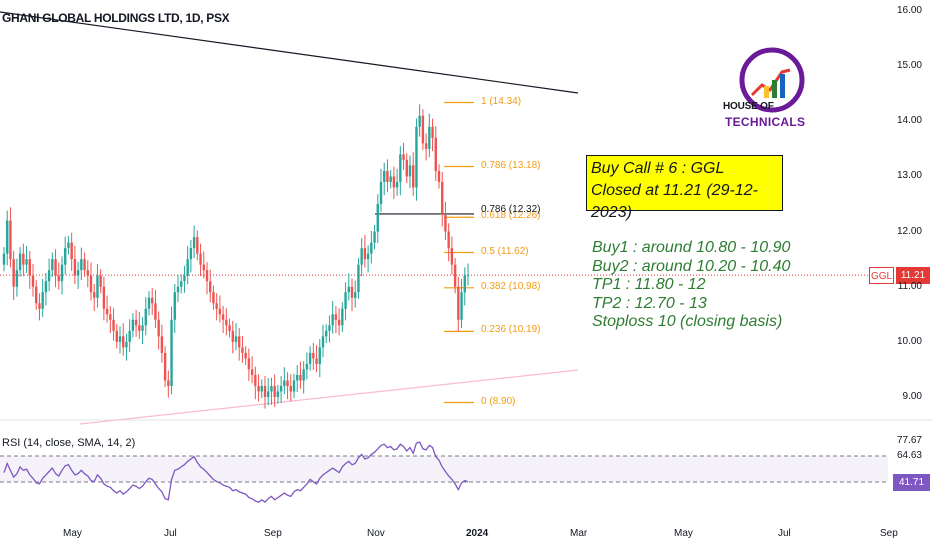 Image resolution: width=932 pixels, height=550 pixels. I want to click on rsi-value-tag: 41.71, so click(911, 482).